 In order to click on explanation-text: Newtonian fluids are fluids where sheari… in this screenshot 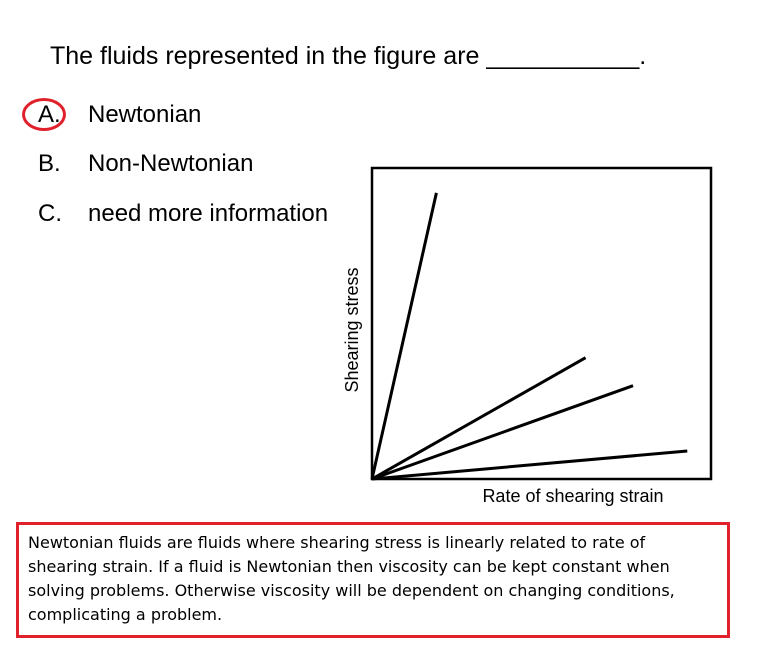, I will do `click(351, 578)`.